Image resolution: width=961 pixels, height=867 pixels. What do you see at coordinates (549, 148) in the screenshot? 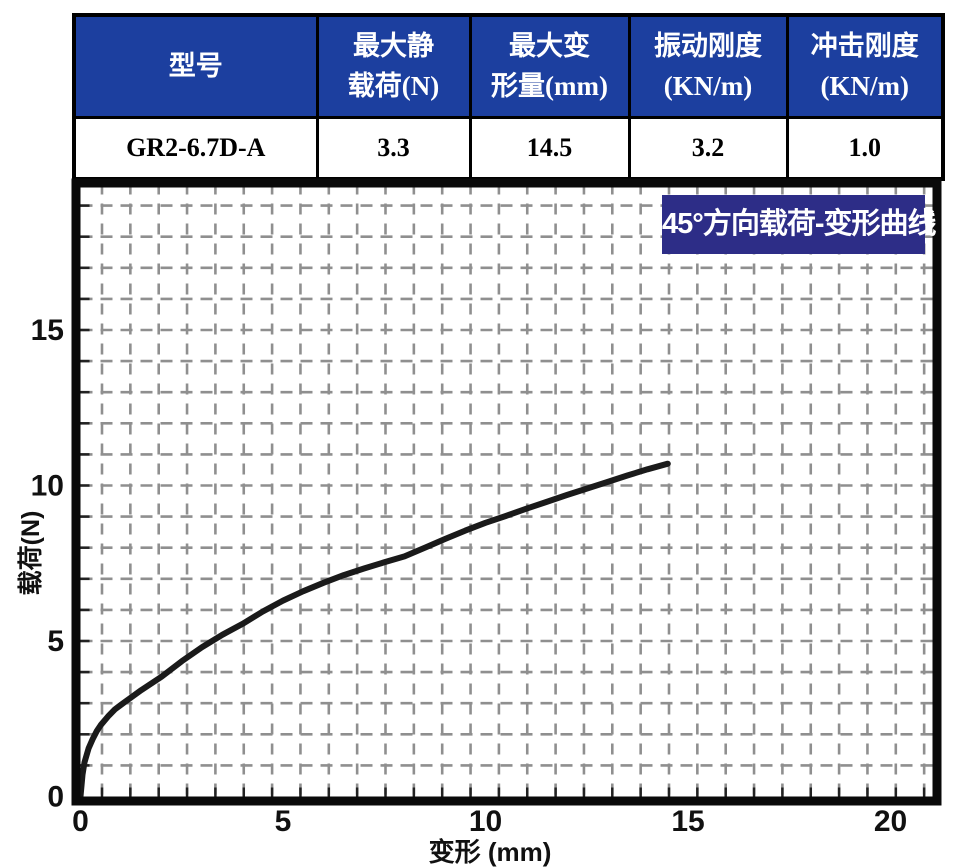
I see `max-deformation-value: 14.5` at bounding box center [549, 148].